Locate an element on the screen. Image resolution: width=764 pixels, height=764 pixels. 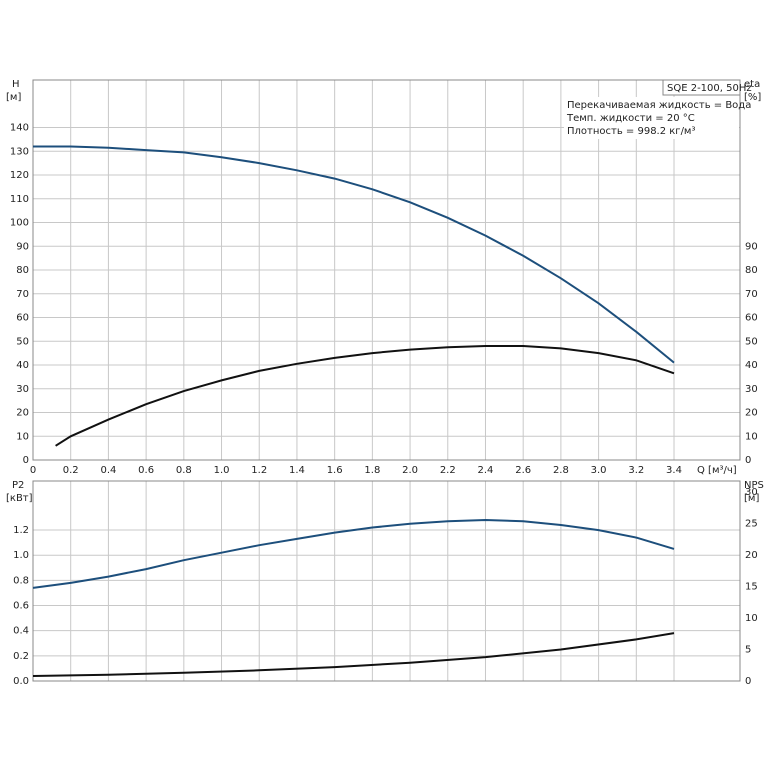
y2-axis-unit: [м] is located at coordinates (751, 498).